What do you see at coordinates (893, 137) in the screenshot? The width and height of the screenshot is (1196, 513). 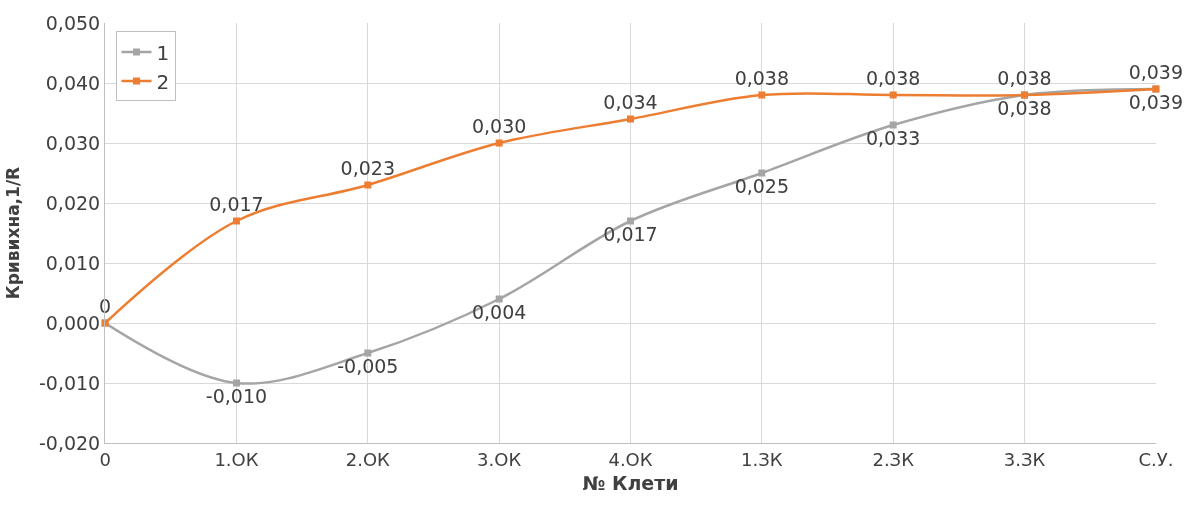 I see `data-label: 0,033` at bounding box center [893, 137].